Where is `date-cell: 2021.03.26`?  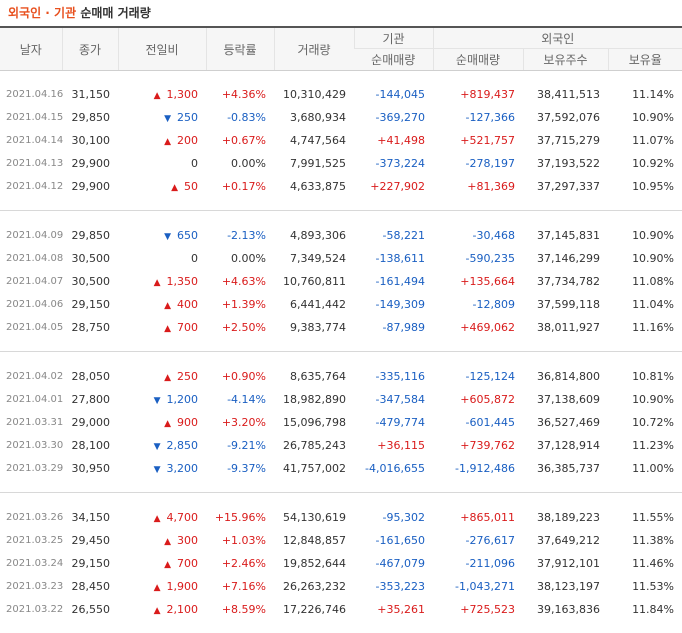
date-cell: 2021.03.26 is located at coordinates (31, 517).